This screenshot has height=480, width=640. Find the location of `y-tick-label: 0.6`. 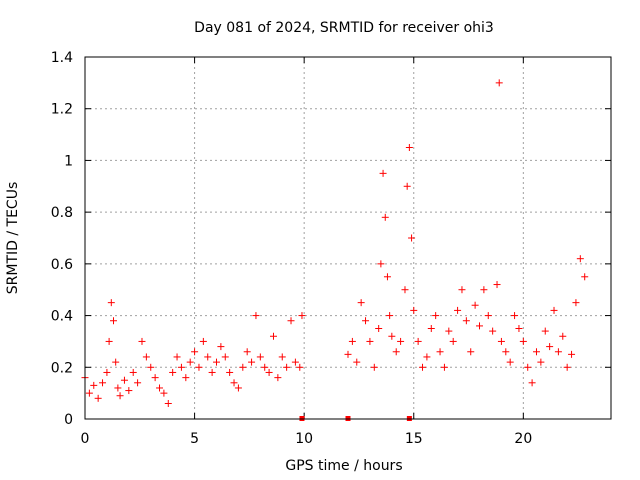

y-tick-label: 0.6 is located at coordinates (62, 265).